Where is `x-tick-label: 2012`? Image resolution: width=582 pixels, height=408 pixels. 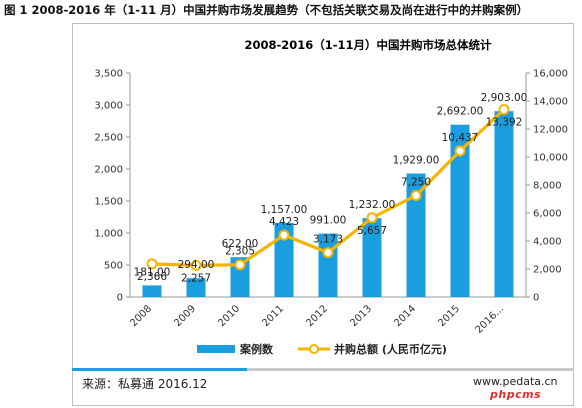 x-tick-label: 2012 is located at coordinates (317, 316).